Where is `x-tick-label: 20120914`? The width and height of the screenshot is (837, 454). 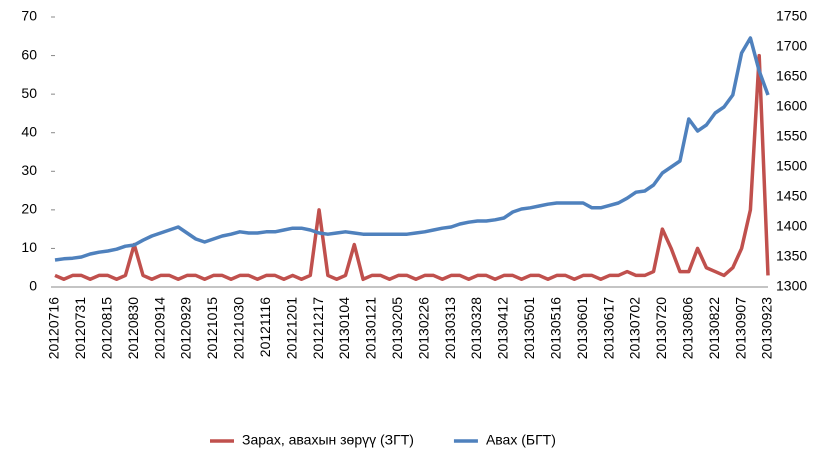 x-tick-label: 20120914 is located at coordinates (159, 328).